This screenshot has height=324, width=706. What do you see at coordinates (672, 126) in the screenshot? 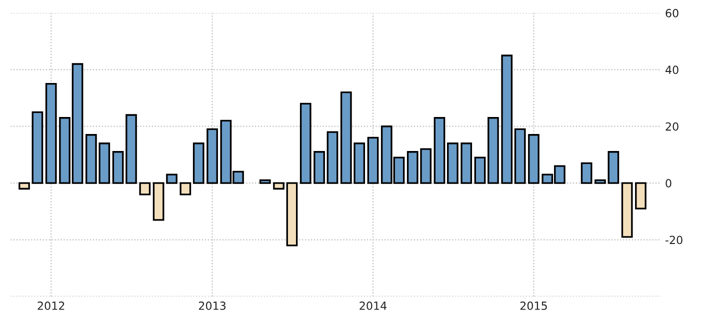
I see `y-tick-label: 20` at bounding box center [672, 126].